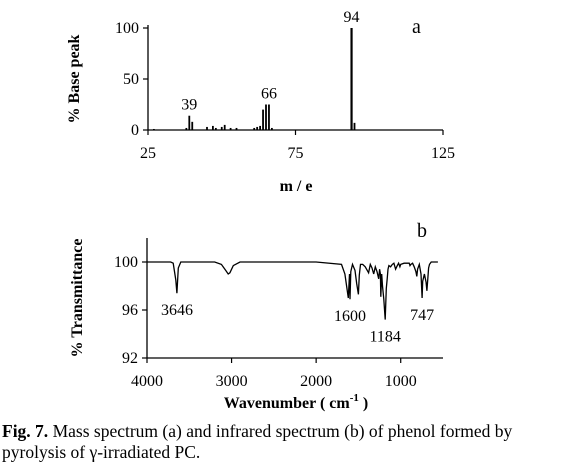 The image size is (580, 468). What do you see at coordinates (296, 402) in the screenshot?
I see `x-axis-title-b: Wavenumber ( cm-1 )` at bounding box center [296, 402].